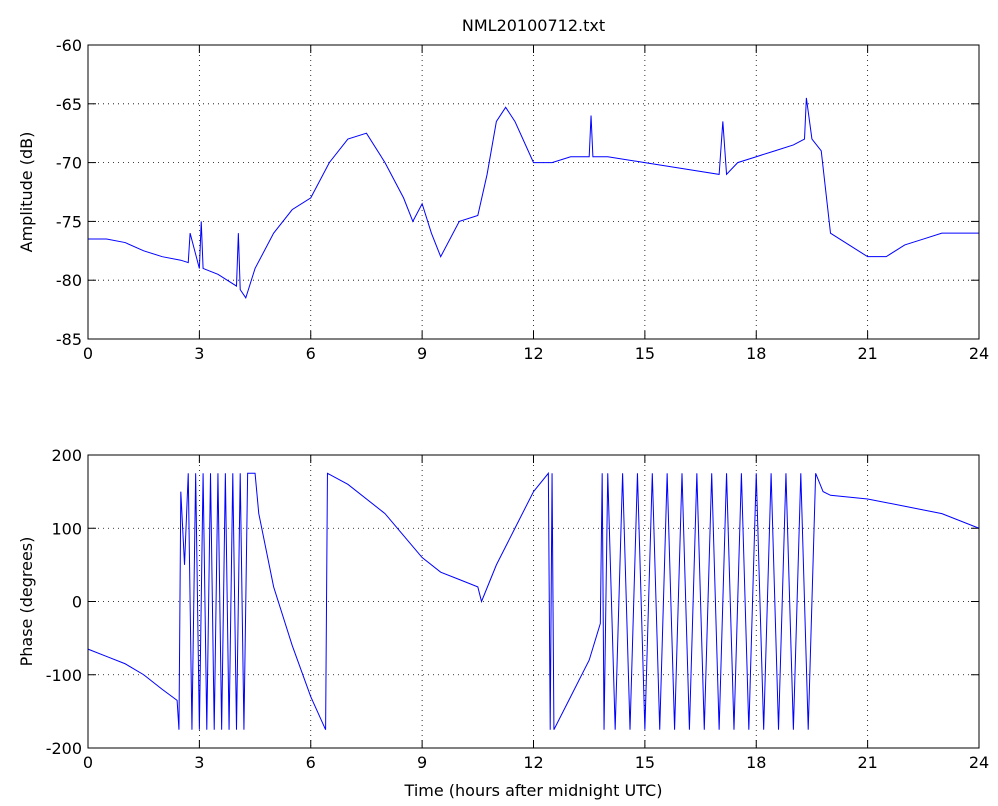 The image size is (998, 806). Describe the element at coordinates (69, 221) in the screenshot. I see `y-tick-label: -75` at that location.